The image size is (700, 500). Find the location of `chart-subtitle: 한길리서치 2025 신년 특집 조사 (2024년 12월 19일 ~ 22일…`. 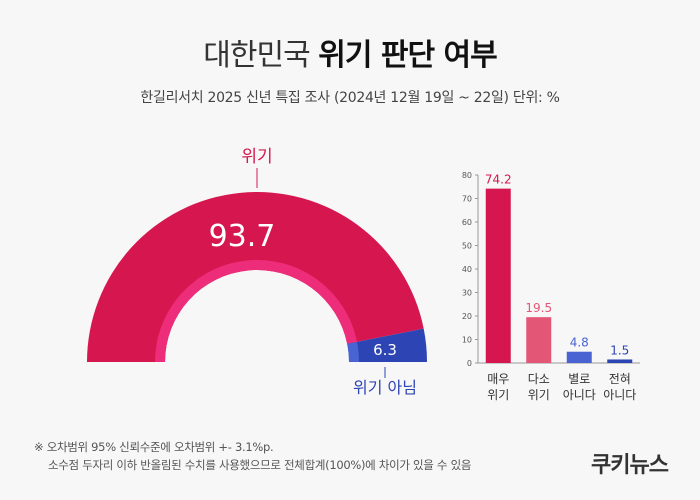

chart-subtitle: 한길리서치 2025 신년 특집 조사 (2024년 12월 19일 ~ 22일… is located at coordinates (350, 98).